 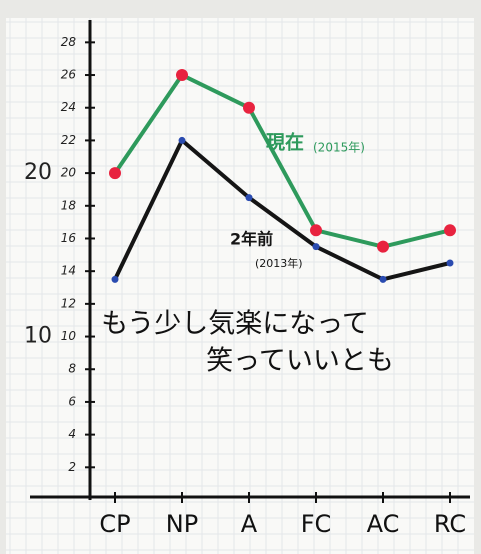 I want to click on y-tick-label: 18, so click(x=69, y=205).